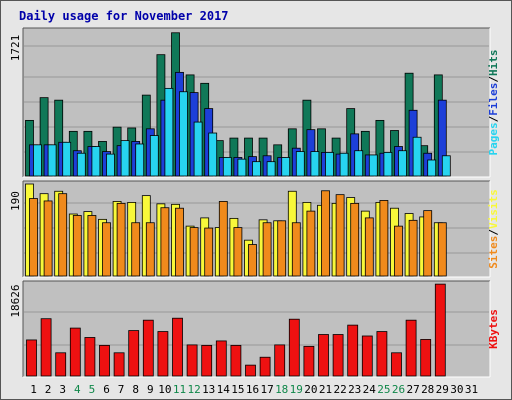 This screenshot has height=400, width=512. Describe the element at coordinates (15, 300) in the screenshot. I see `y-axis-max-label: 18626` at that location.